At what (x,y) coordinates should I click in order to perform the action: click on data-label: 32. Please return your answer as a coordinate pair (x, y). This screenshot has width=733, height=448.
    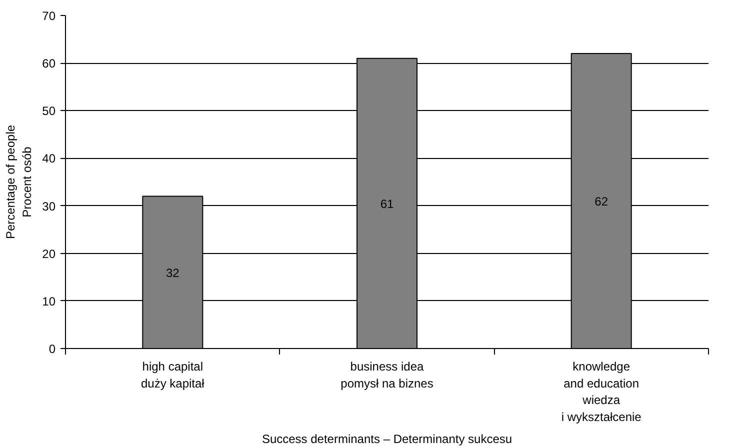
    Looking at the image, I should click on (173, 273).